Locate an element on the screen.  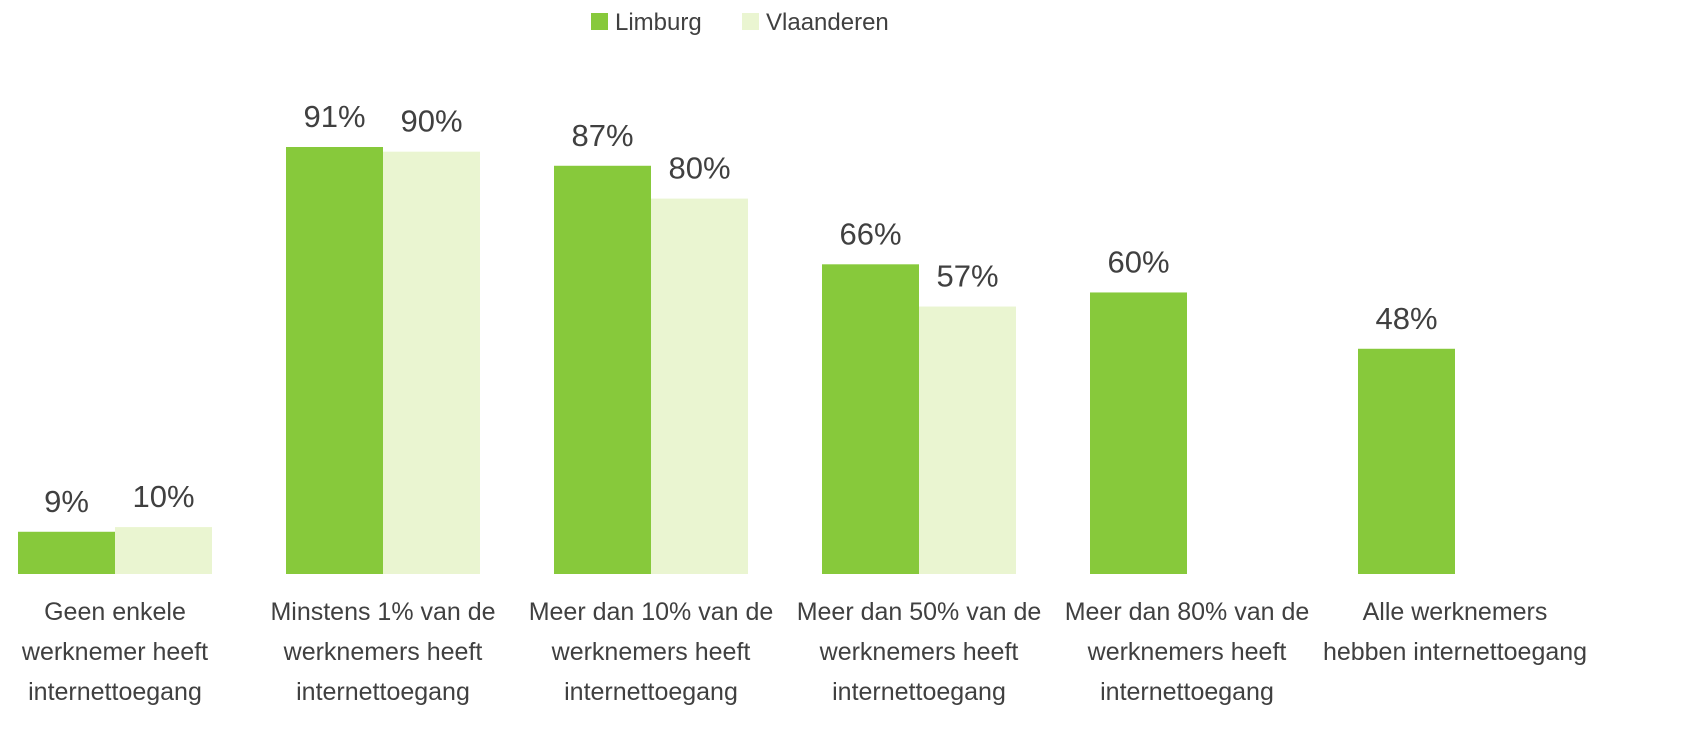
data-label: 60% is located at coordinates (1138, 261).